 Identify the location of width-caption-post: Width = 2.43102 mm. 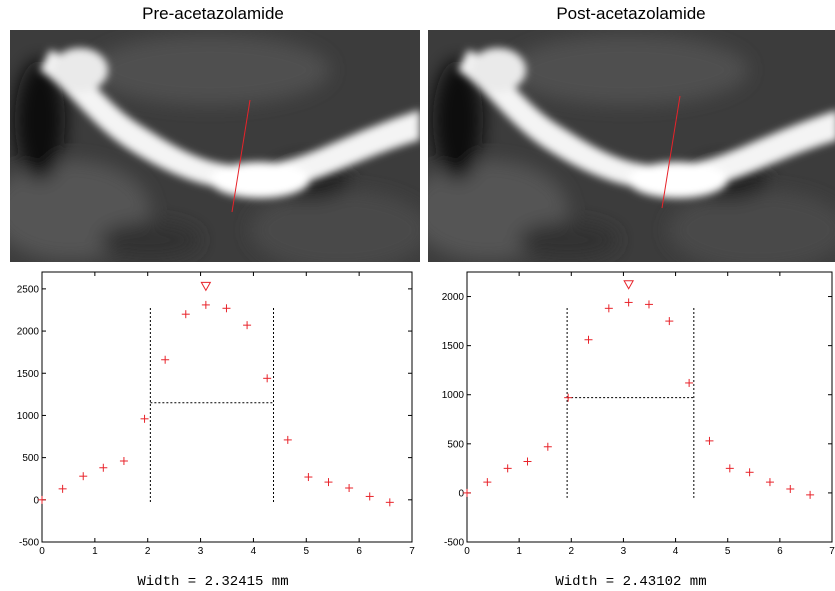
(631, 582).